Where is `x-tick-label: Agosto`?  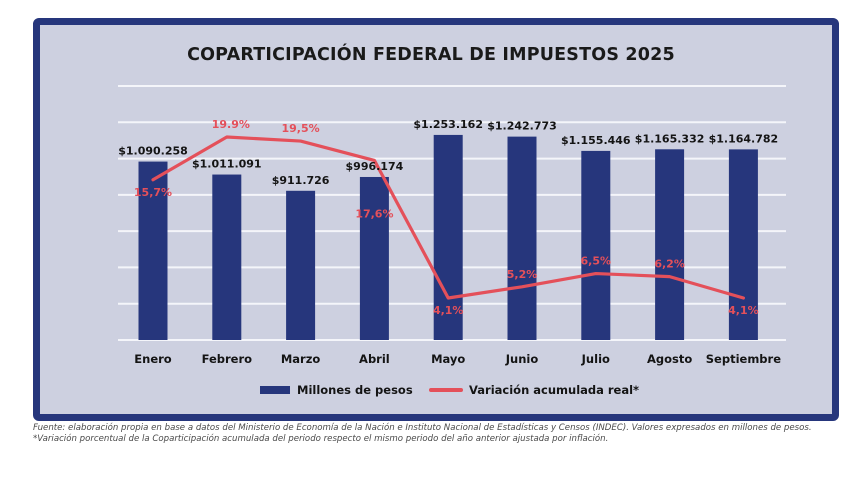
x-tick-label: Agosto is located at coordinates (669, 359).